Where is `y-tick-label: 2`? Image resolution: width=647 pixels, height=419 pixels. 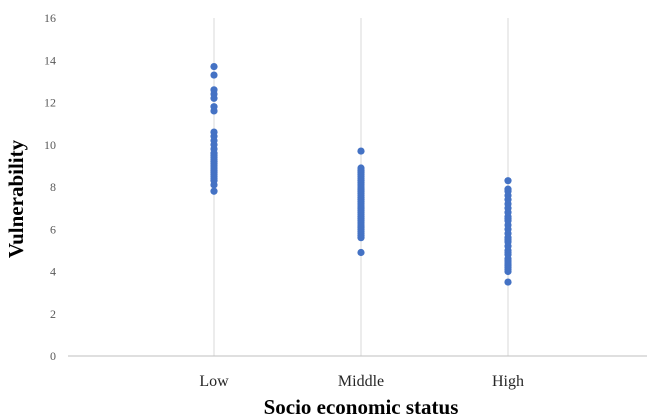
y-tick-label: 2 is located at coordinates (53, 314).